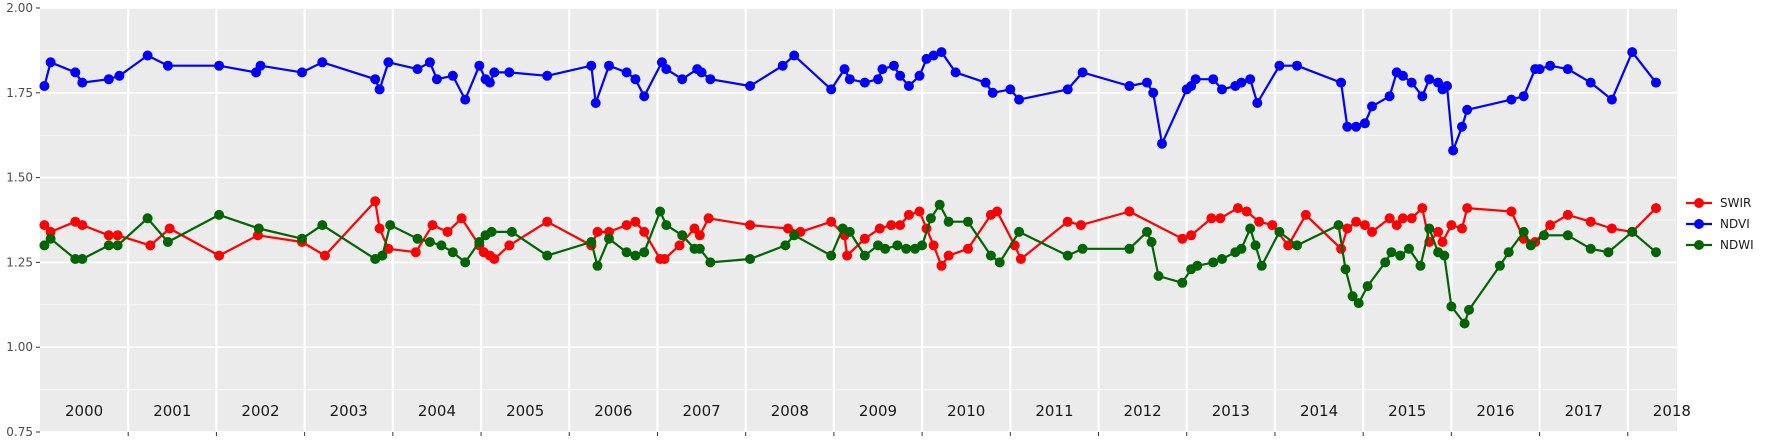 This screenshot has height=442, width=1773. I want to click on year-label: 2004, so click(437, 411).